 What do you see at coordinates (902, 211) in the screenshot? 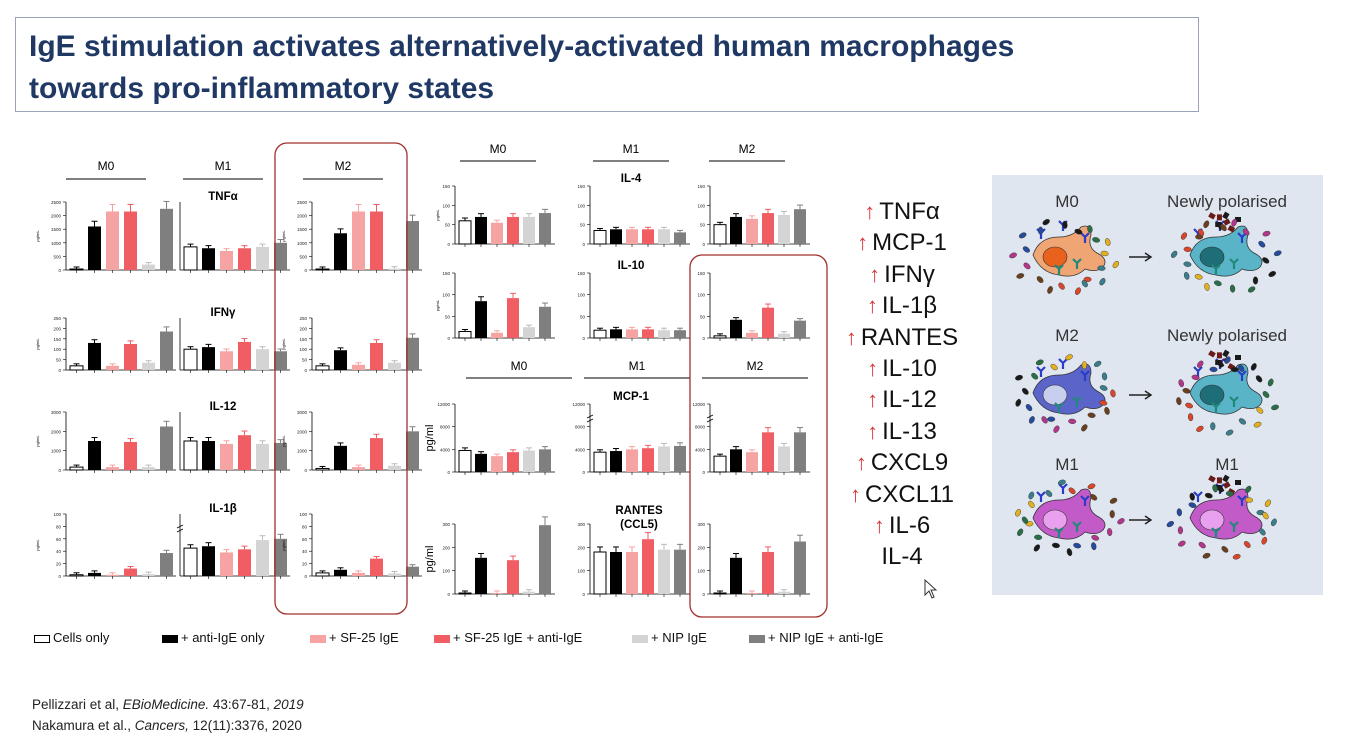
I see `marker-item: ↑ TNFα` at bounding box center [902, 211].